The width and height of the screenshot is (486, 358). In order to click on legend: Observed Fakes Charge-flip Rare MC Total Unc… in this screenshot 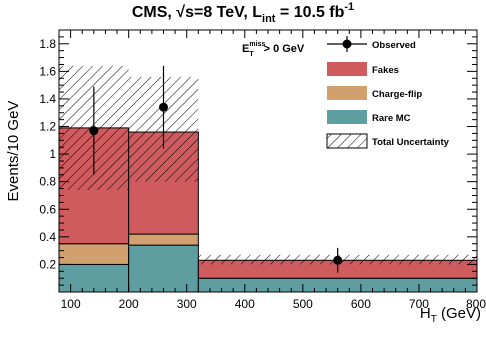, I will do `click(388, 92)`.